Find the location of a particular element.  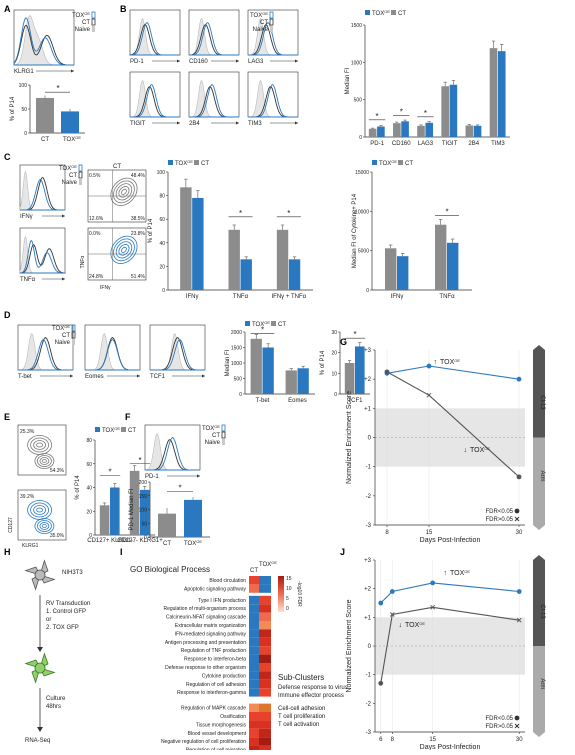

panel-j-arrow-down: ↓ is located at coordinates (401, 625).